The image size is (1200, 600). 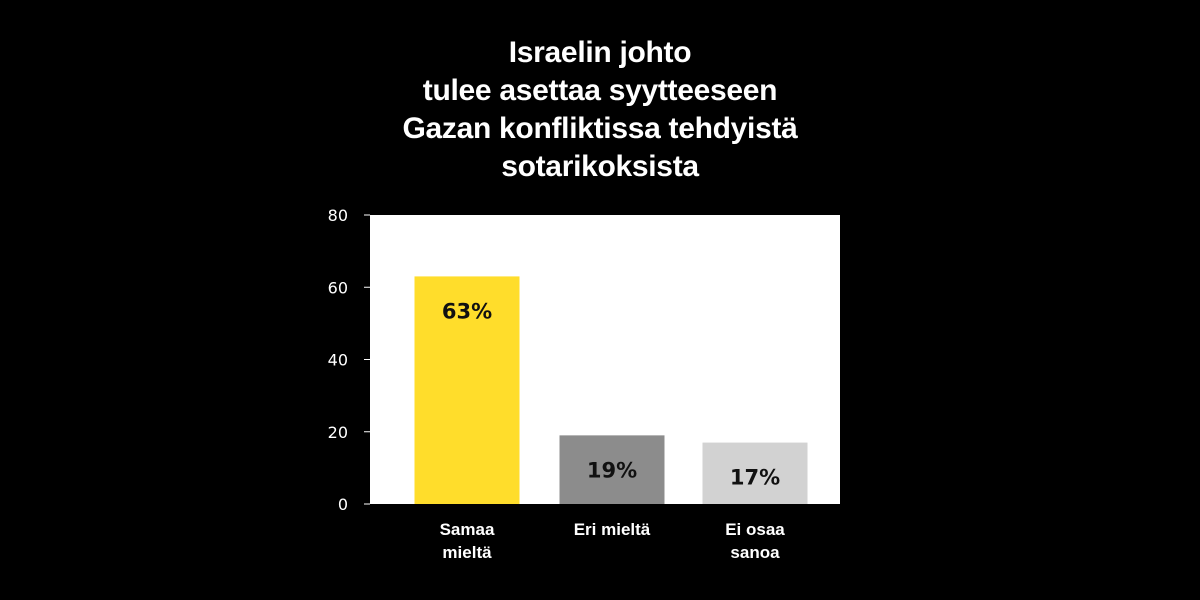 I want to click on y-tick-label: 40, so click(x=338, y=360).